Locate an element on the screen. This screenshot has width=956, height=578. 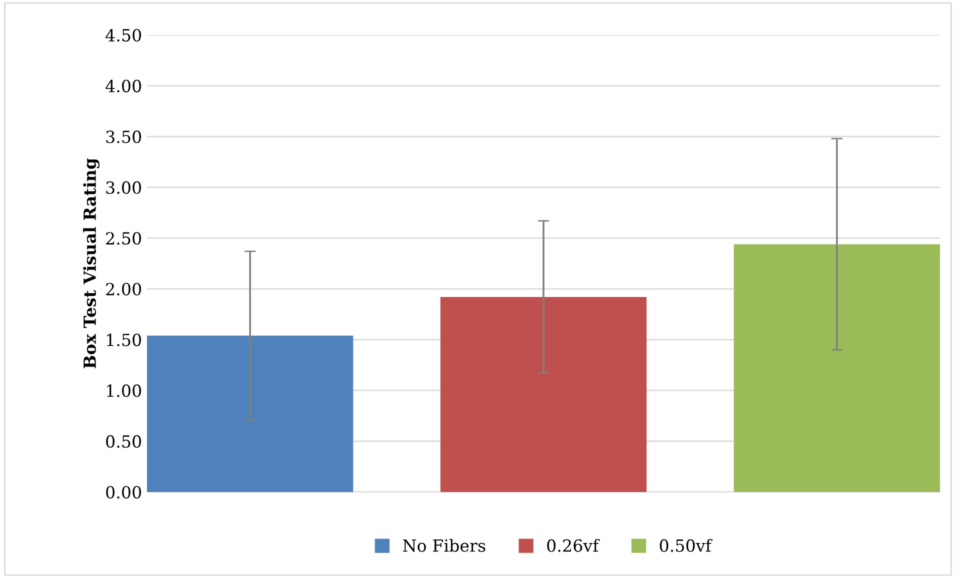
y-tick-label: 1.50 is located at coordinates (124, 340).